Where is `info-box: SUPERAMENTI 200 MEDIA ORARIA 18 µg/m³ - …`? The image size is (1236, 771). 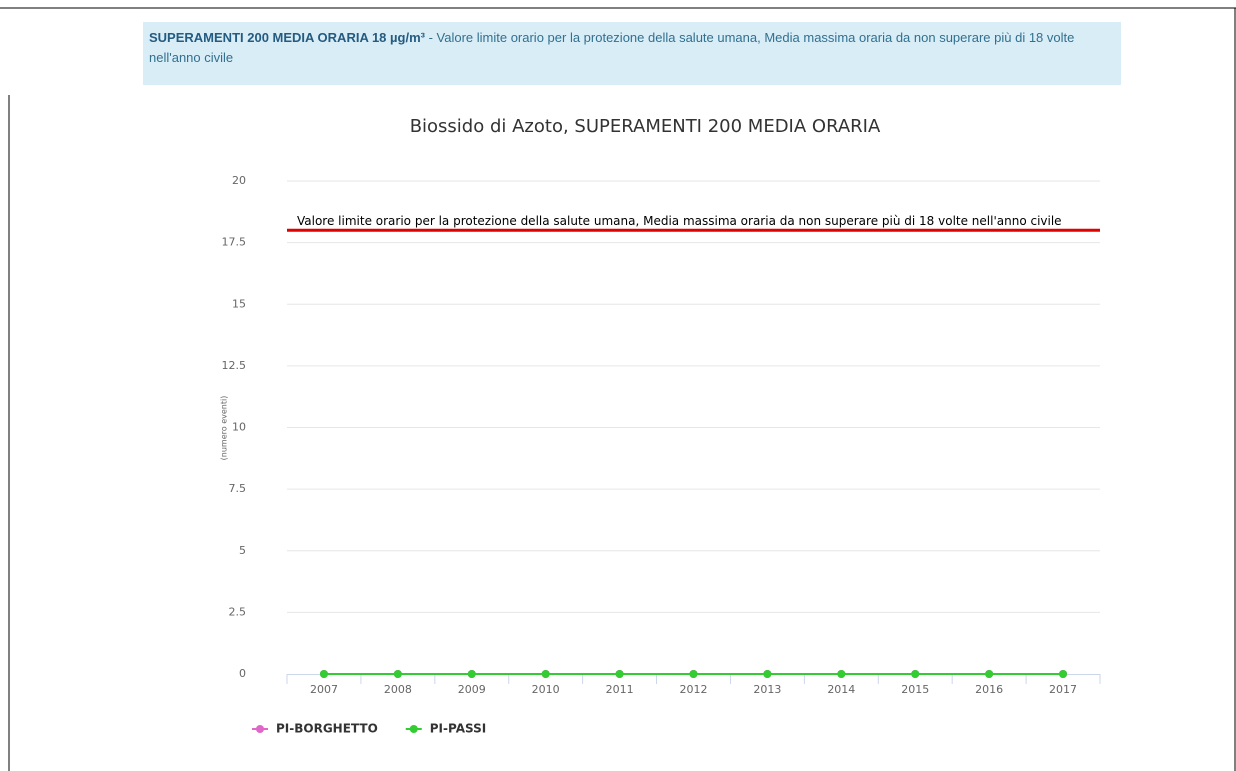 info-box: SUPERAMENTI 200 MEDIA ORARIA 18 µg/m³ - … is located at coordinates (632, 53).